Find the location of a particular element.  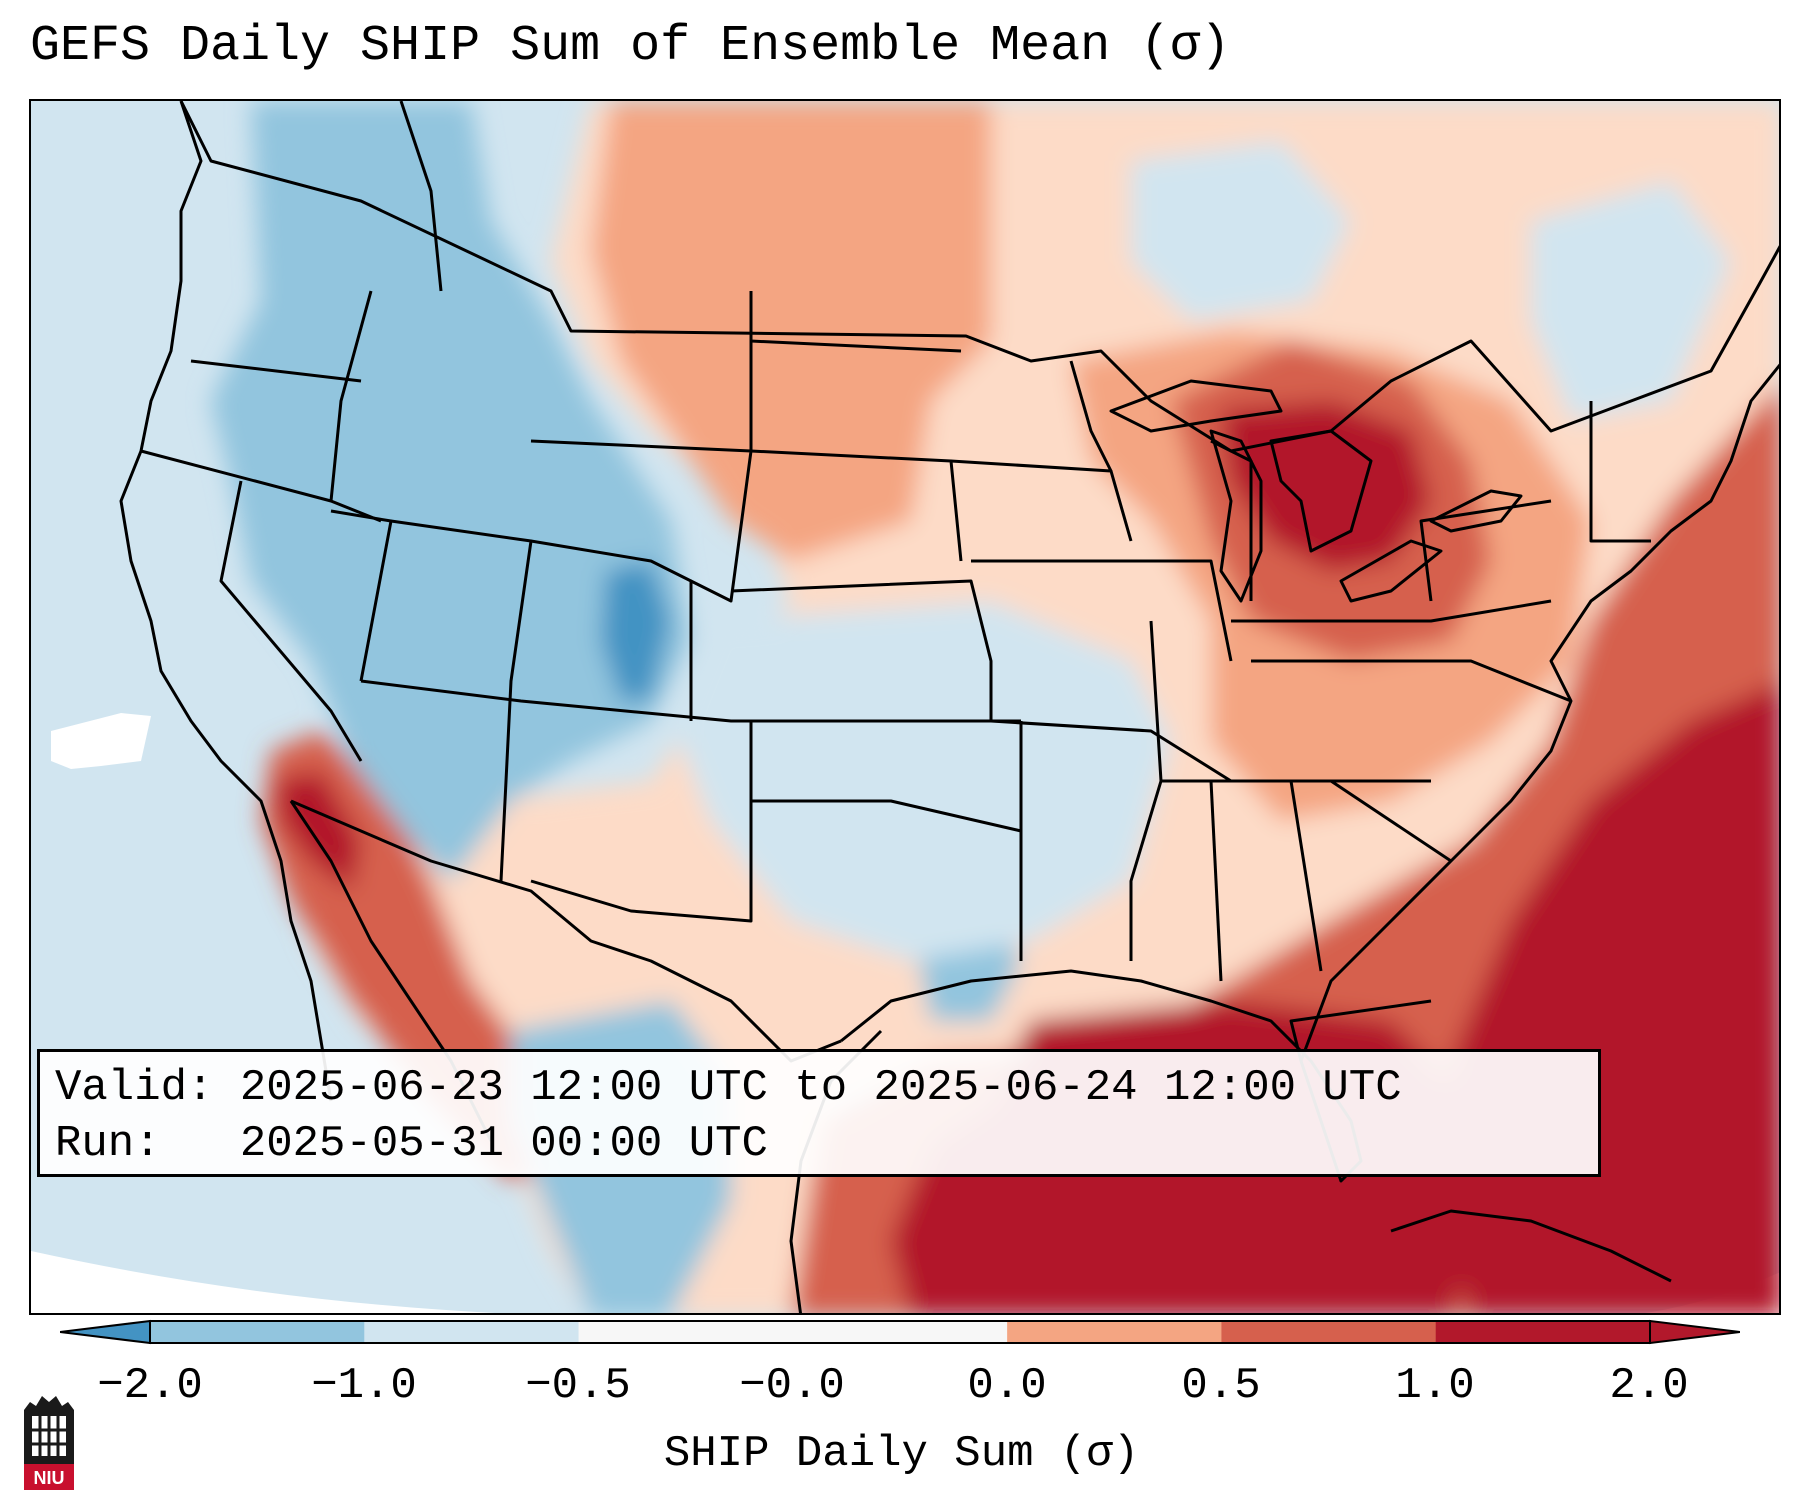

svg-text: NIU is located at coordinates (49, 1478).